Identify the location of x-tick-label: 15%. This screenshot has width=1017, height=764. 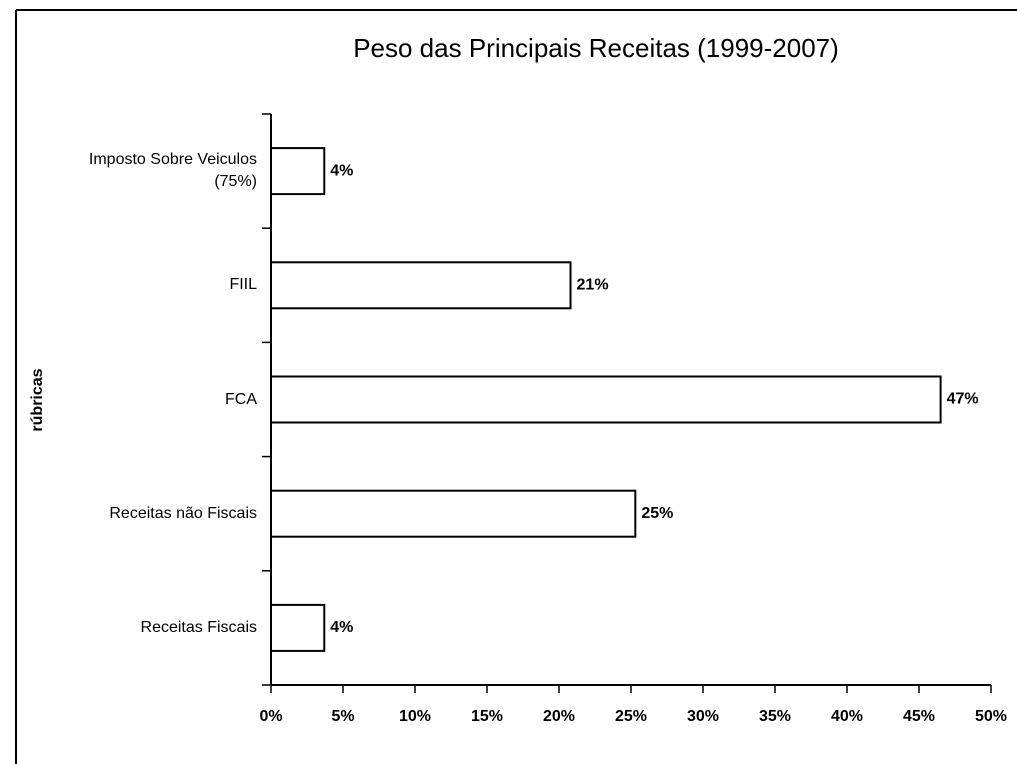
(487, 716).